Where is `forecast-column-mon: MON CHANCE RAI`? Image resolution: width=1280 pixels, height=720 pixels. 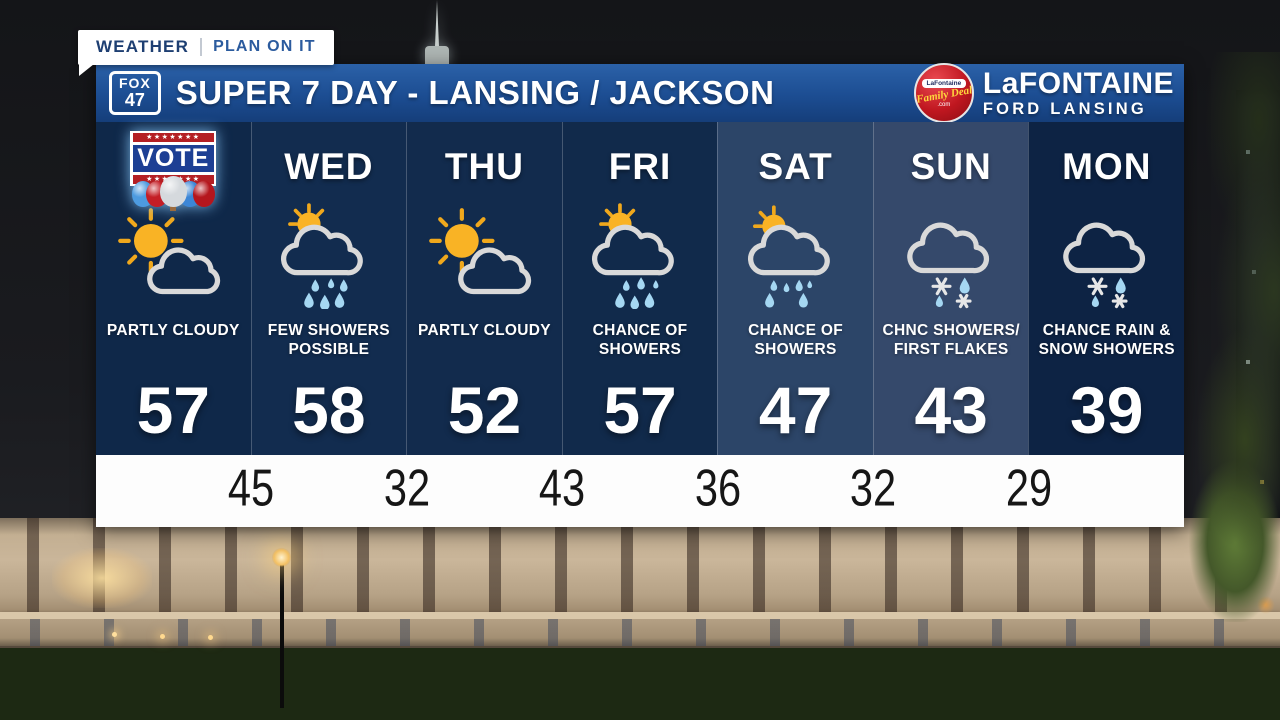
forecast-column-mon: MON CHANCE RAI is located at coordinates (1106, 288).